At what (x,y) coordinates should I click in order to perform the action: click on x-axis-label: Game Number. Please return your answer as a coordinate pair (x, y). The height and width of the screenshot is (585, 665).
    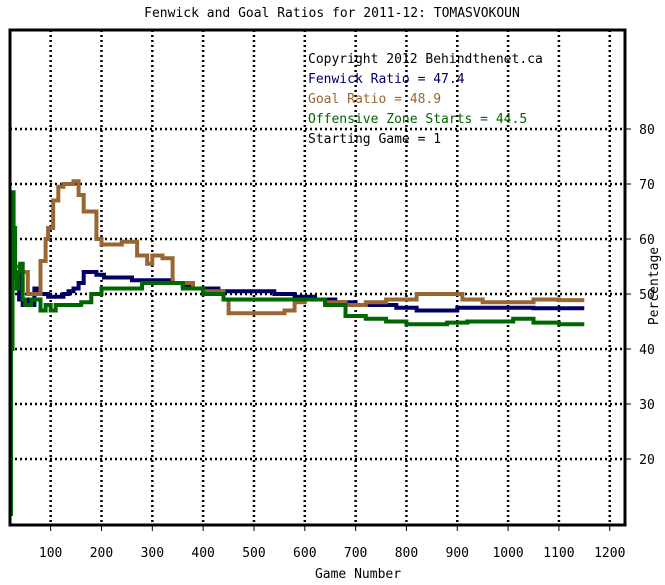
    Looking at the image, I should click on (358, 573).